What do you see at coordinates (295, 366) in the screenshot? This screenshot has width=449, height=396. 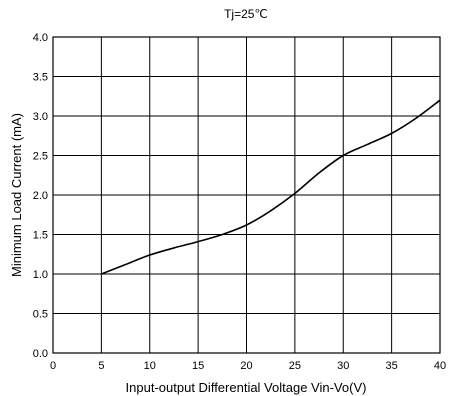 I see `x-tick-label: 25` at bounding box center [295, 366].